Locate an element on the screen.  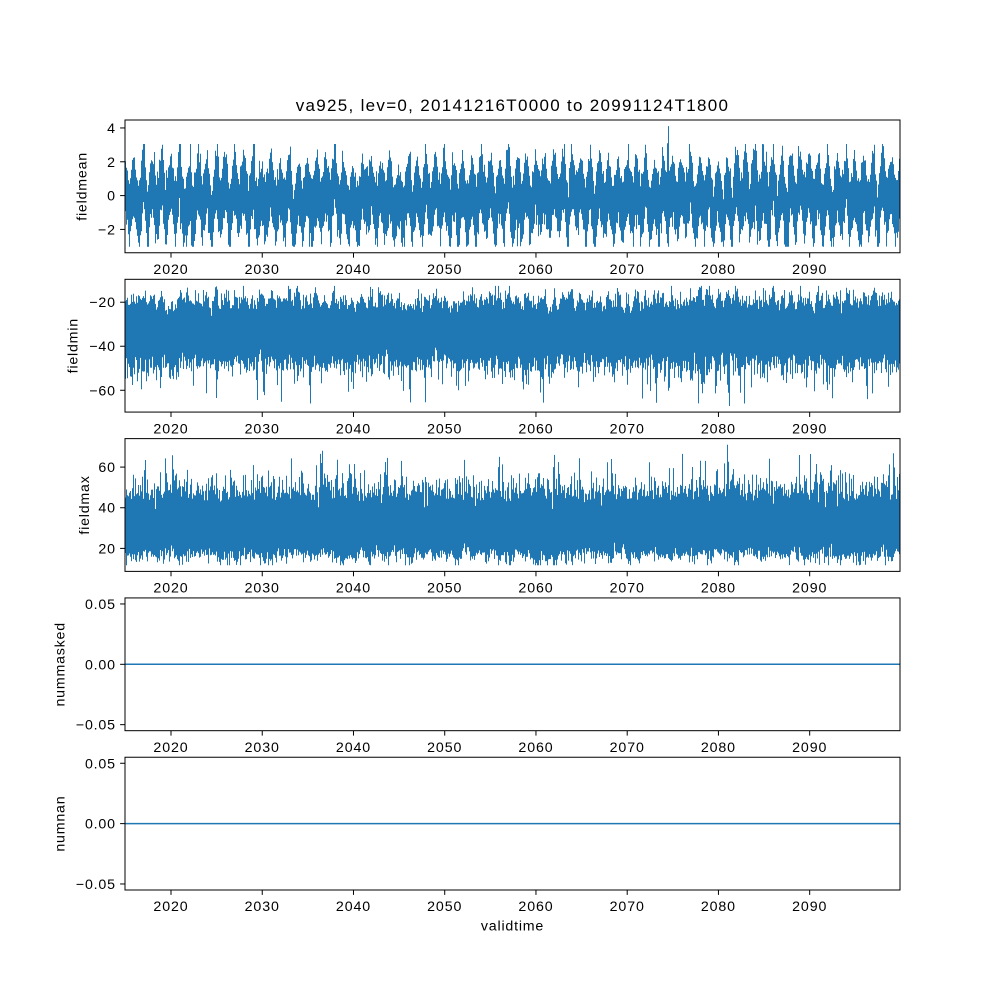
svg-text: −40 is located at coordinates (102, 347).